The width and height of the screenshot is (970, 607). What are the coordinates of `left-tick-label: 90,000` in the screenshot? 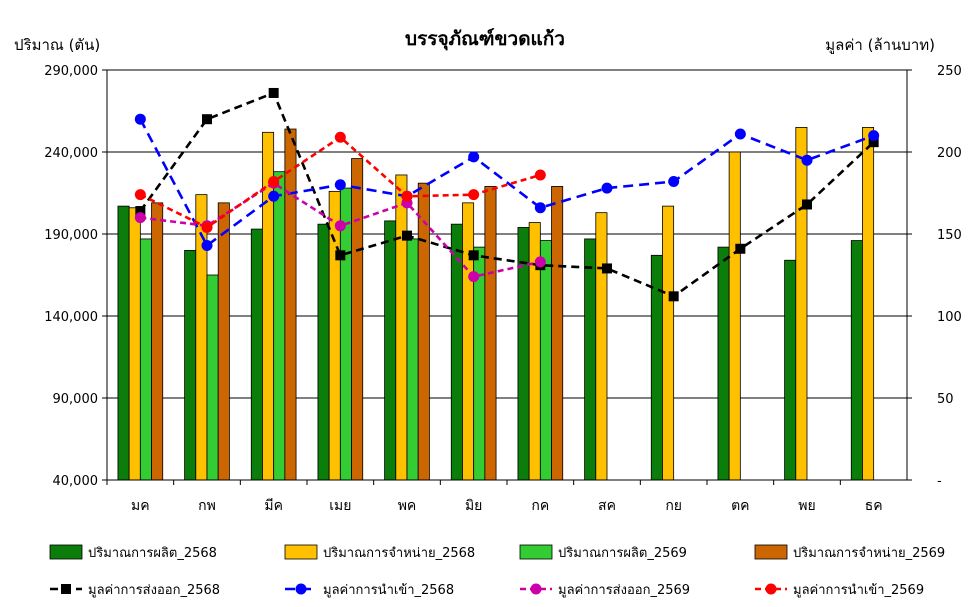 It's located at (76, 399).